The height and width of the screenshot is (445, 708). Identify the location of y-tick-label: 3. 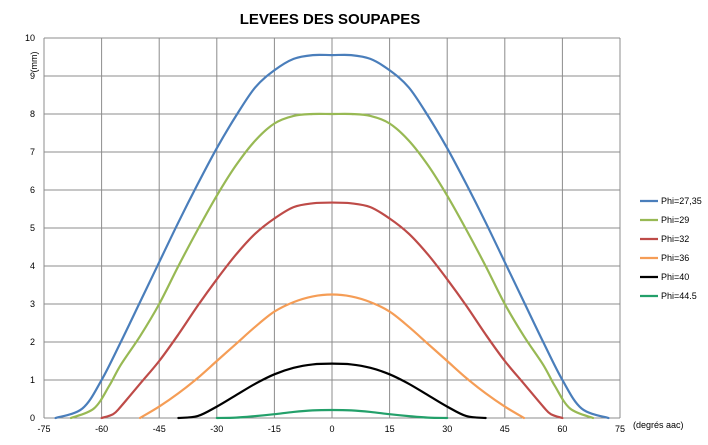
(32, 304).